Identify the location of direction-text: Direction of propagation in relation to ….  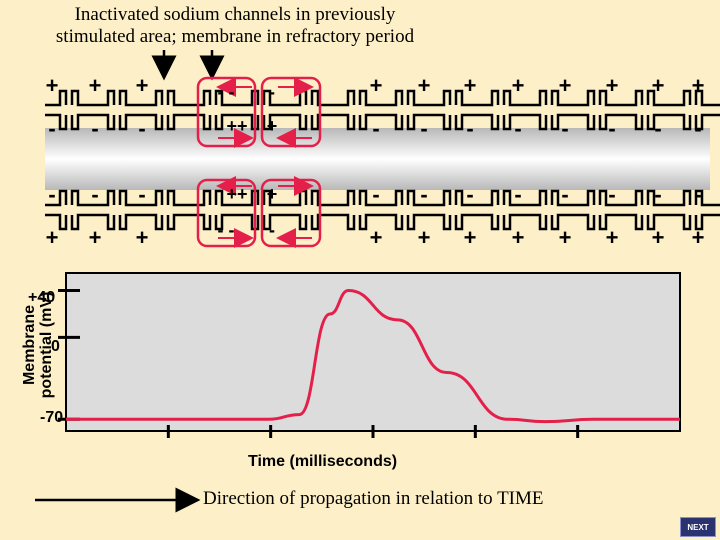
(373, 498).